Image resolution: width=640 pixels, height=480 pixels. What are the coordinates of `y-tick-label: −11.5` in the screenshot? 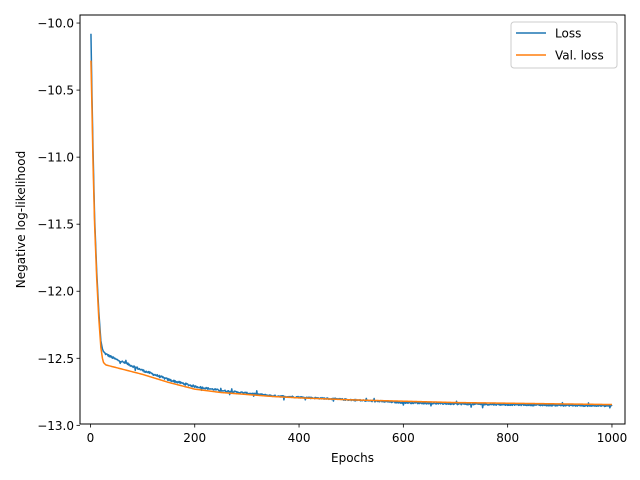 It's located at (55, 225).